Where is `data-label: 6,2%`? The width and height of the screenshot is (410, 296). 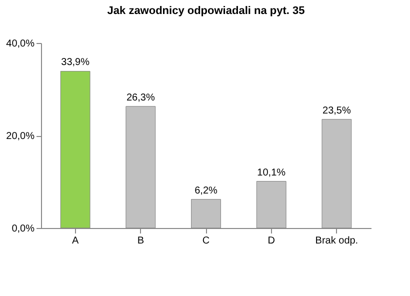 data-label: 6,2% is located at coordinates (206, 190).